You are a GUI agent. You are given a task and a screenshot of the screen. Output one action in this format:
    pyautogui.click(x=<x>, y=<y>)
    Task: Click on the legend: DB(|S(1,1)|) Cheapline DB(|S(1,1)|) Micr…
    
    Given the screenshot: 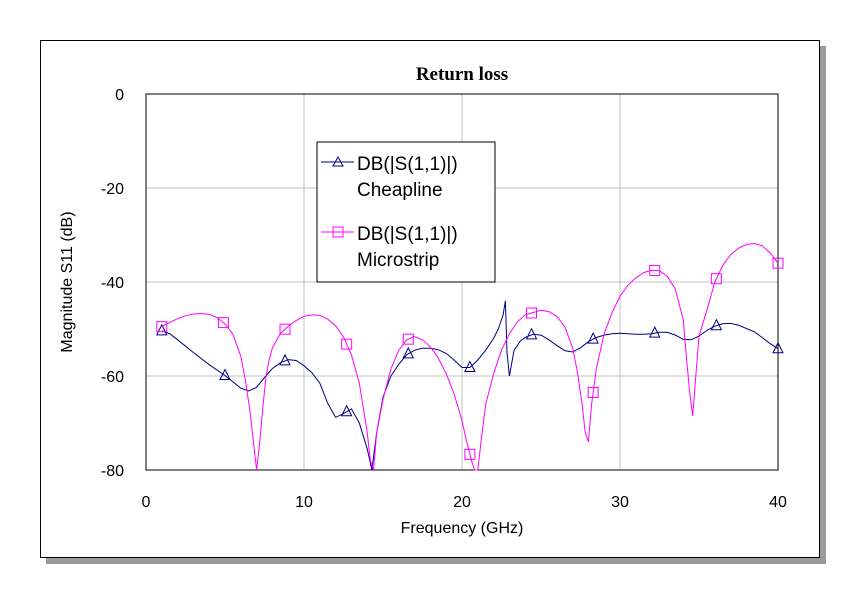 What is the action you would take?
    pyautogui.click(x=406, y=212)
    